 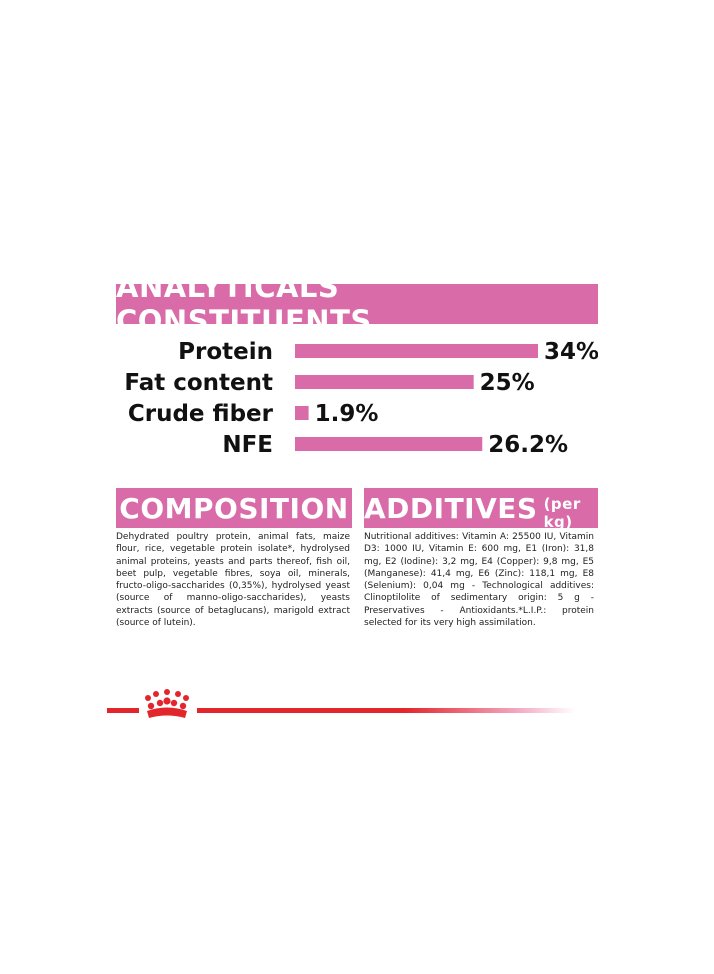 What do you see at coordinates (198, 383) in the screenshot?
I see `category-label: Fat content` at bounding box center [198, 383].